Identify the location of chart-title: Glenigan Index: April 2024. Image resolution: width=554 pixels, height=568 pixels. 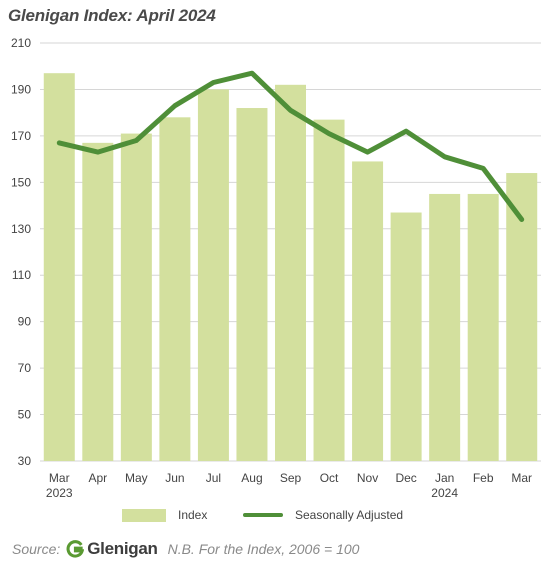
(112, 15).